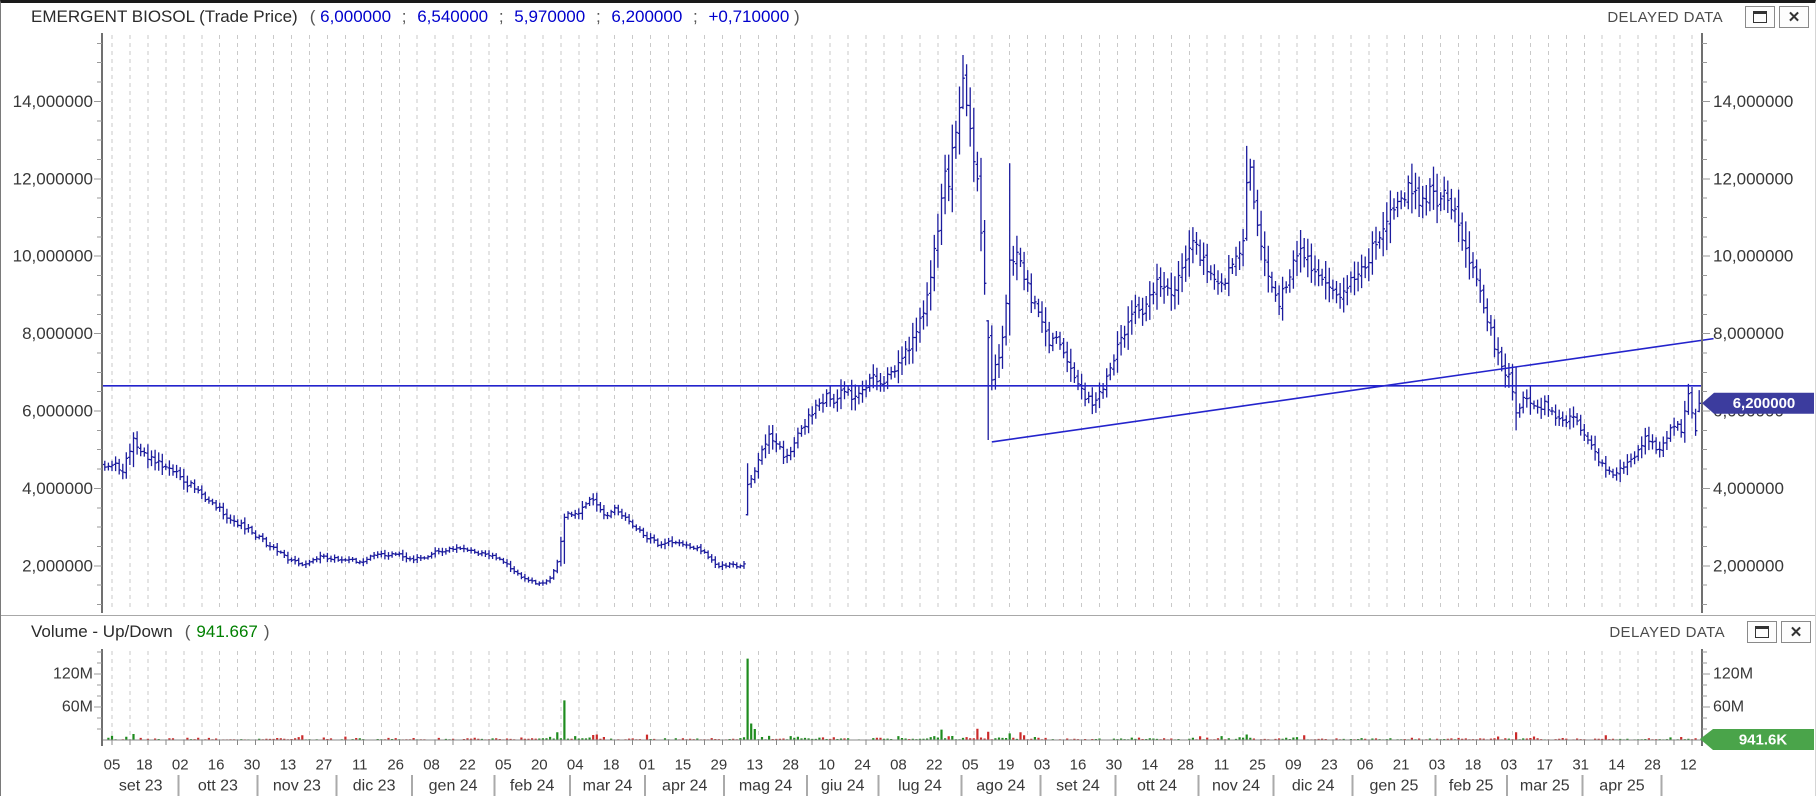 The image size is (1816, 796). Describe the element at coordinates (908, 615) in the screenshot. I see `pane-divider` at that location.